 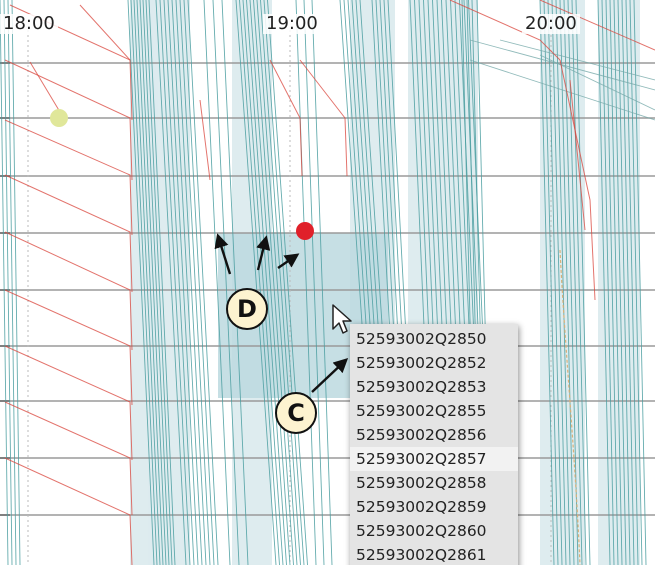 What do you see at coordinates (421, 411) in the screenshot?
I see `tooltip-item: 52593002Q2855` at bounding box center [421, 411].